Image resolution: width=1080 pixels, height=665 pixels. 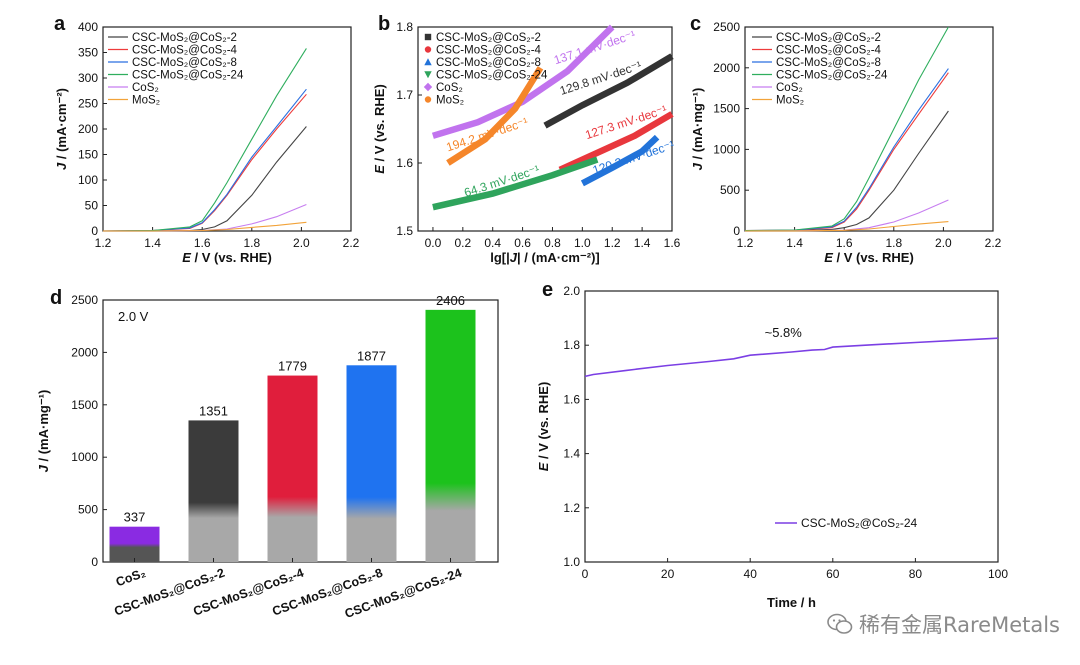 What do you see at coordinates (859, 523) in the screenshot?
I see `panel-e-legend-entry: CSC-MoS₂@CoS₂-24` at bounding box center [859, 523].